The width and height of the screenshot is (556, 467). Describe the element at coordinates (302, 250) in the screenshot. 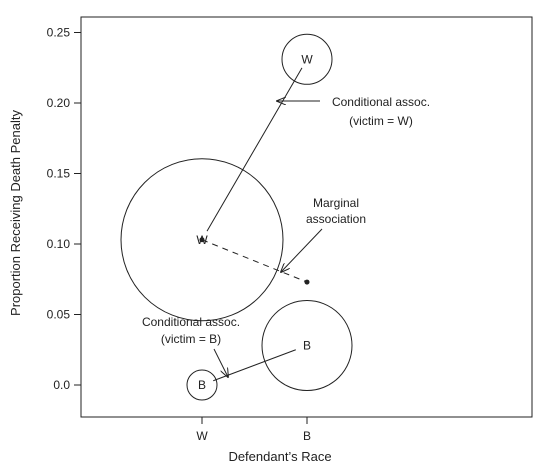

I see `annotation-arrow-marginal` at that location.